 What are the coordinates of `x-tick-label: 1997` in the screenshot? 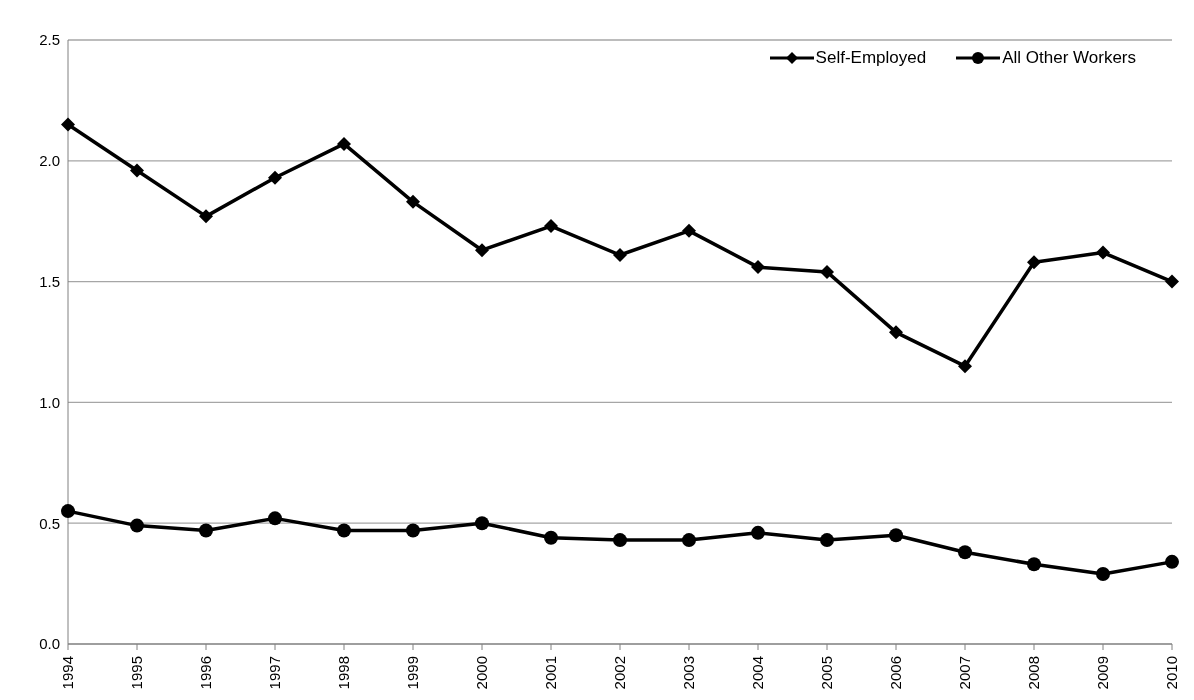 It's located at (274, 673).